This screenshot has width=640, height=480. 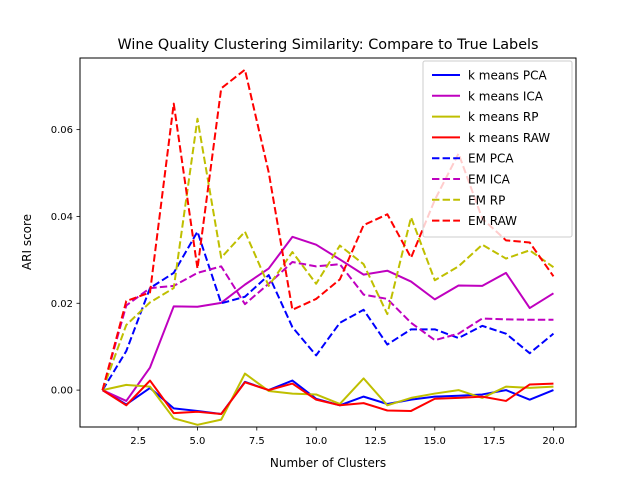 I want to click on x-axis-label: Number of Clusters, so click(x=328, y=463).